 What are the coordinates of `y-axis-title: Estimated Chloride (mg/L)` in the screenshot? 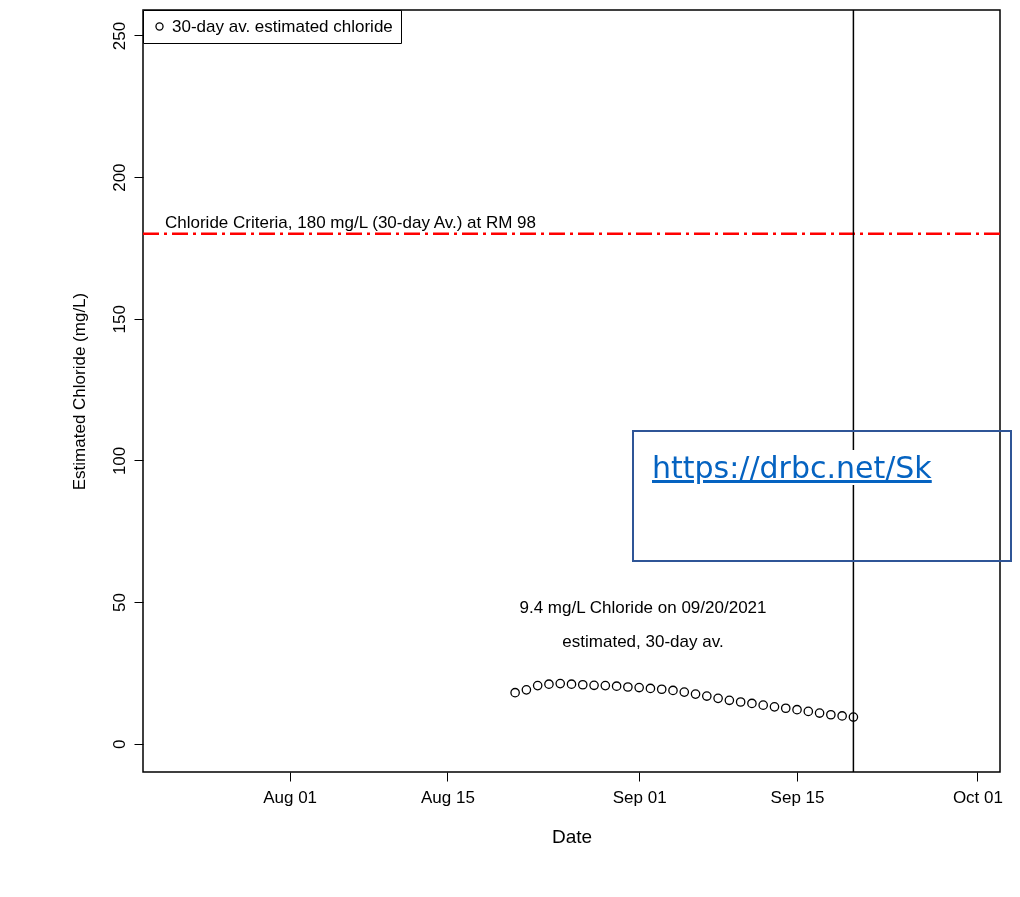 It's located at (79, 391).